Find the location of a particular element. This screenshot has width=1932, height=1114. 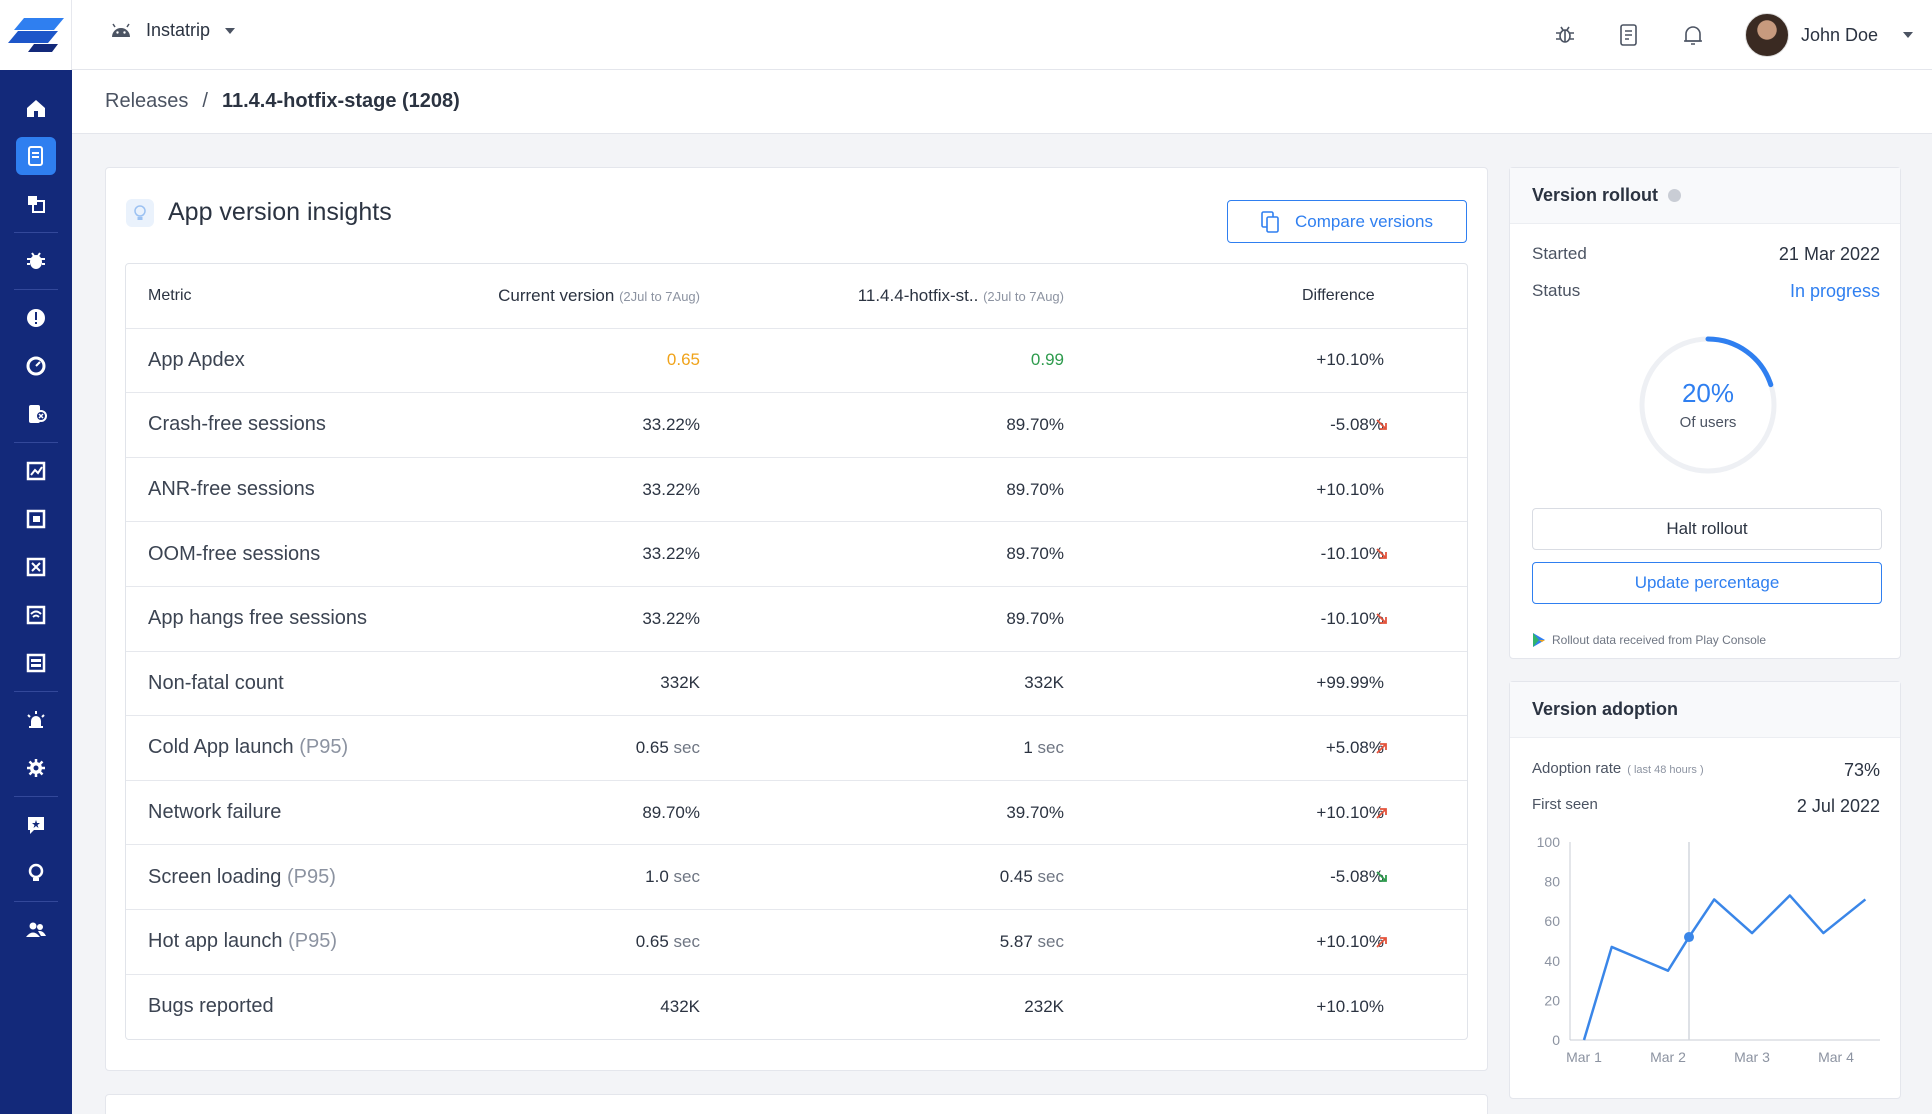

rollout-started: Started 21 Mar 2022 is located at coordinates (1706, 254).